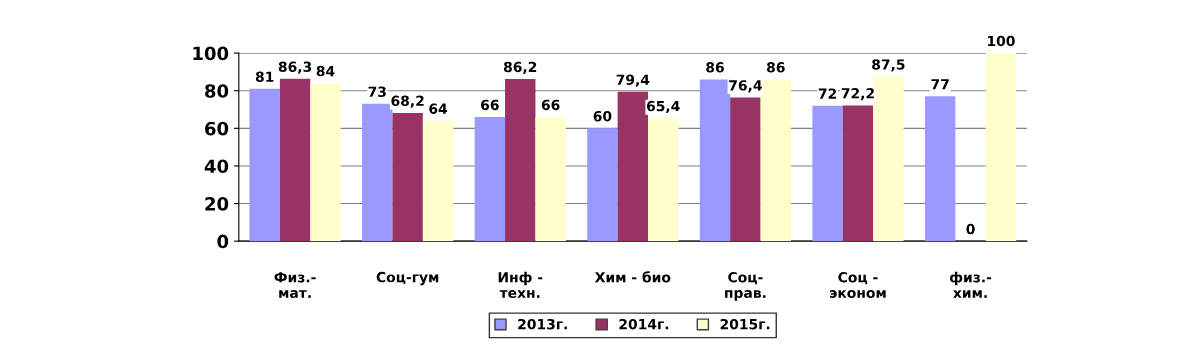 Image resolution: width=1194 pixels, height=347 pixels. Describe the element at coordinates (217, 91) in the screenshot. I see `y-tick-label: 80` at that location.